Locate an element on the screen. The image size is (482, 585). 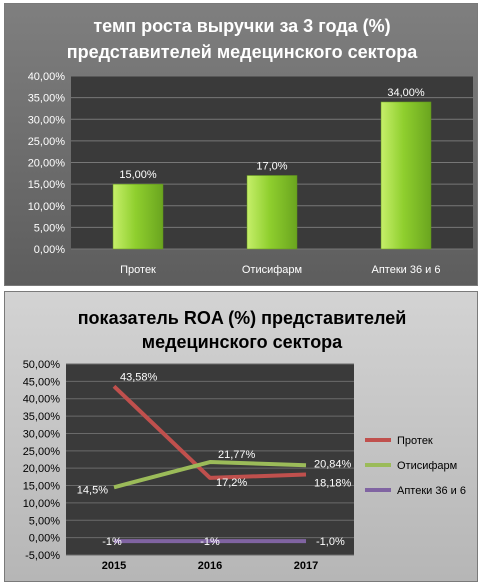
chart-title-line: представителей медецинского сектора is located at coordinates (243, 52).